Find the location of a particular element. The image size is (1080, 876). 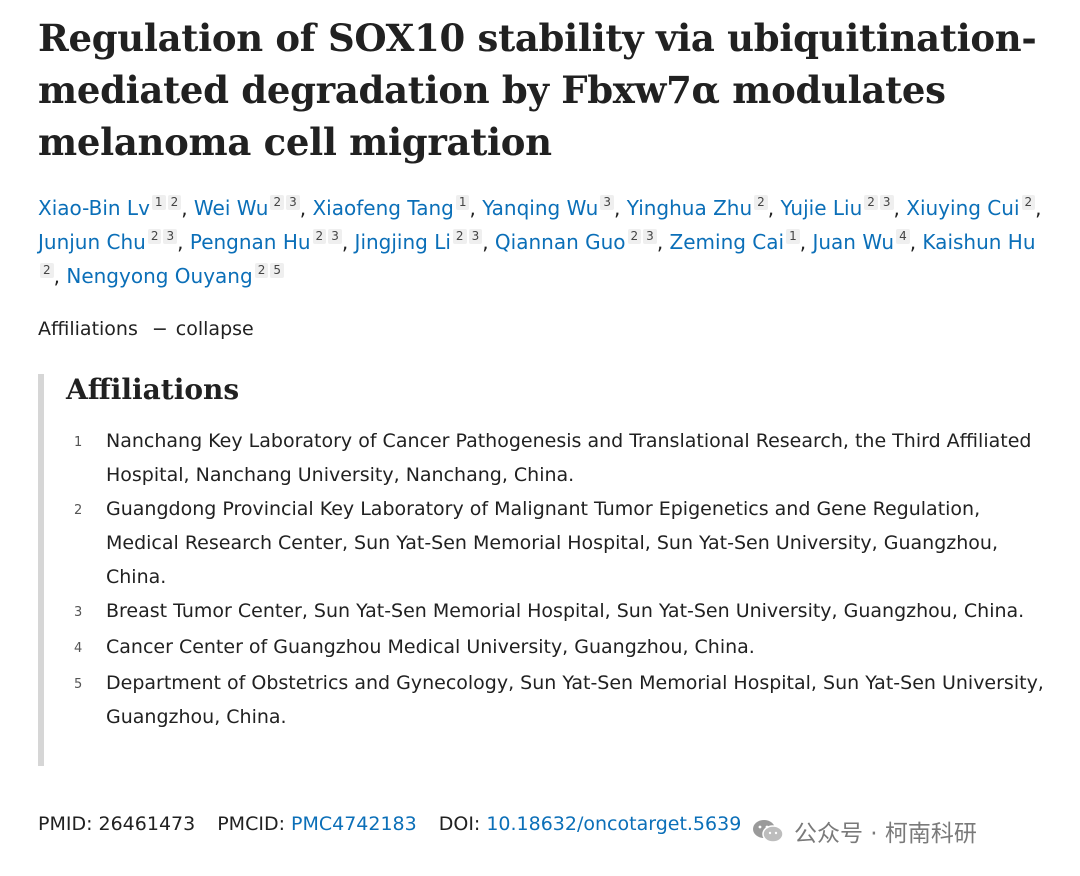

author-name-link: Juan Wu is located at coordinates (853, 242).